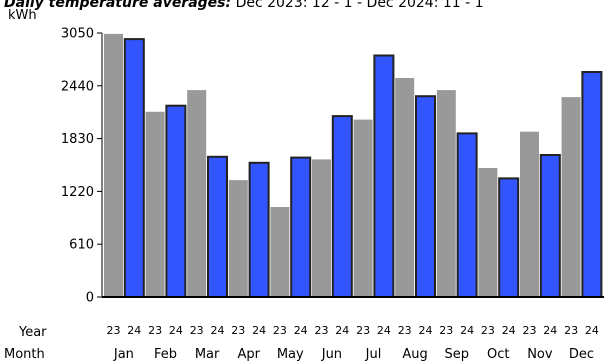  Describe the element at coordinates (540, 354) in the screenshot. I see `month-label-nov: Nov` at that location.